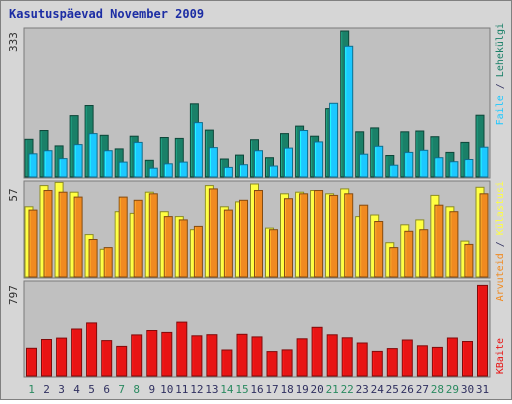  What do you see at coordinates (500, 208) in the screenshot?
I see `legend-Külastusi: Külastusi` at bounding box center [500, 208].